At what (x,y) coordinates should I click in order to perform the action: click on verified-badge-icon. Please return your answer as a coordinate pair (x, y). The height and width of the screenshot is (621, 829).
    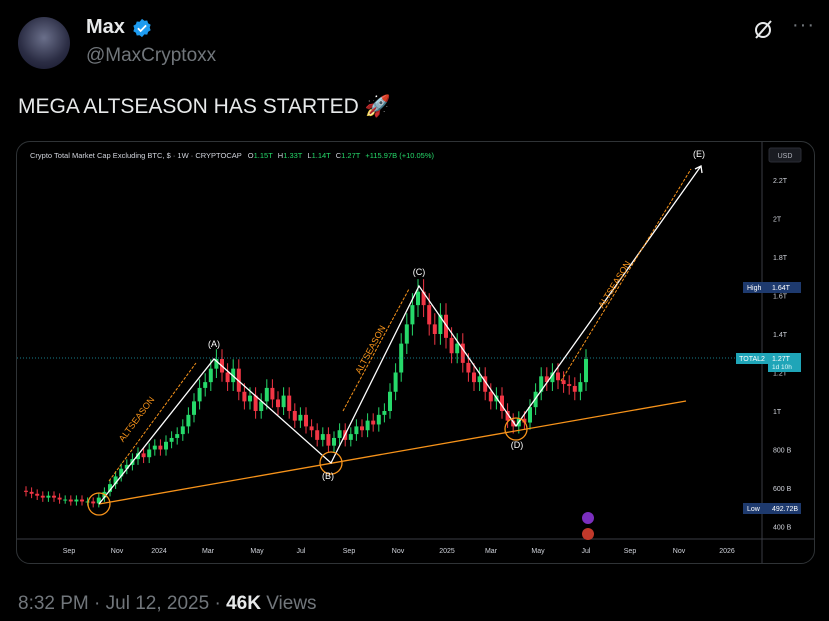
    Looking at the image, I should click on (142, 28).